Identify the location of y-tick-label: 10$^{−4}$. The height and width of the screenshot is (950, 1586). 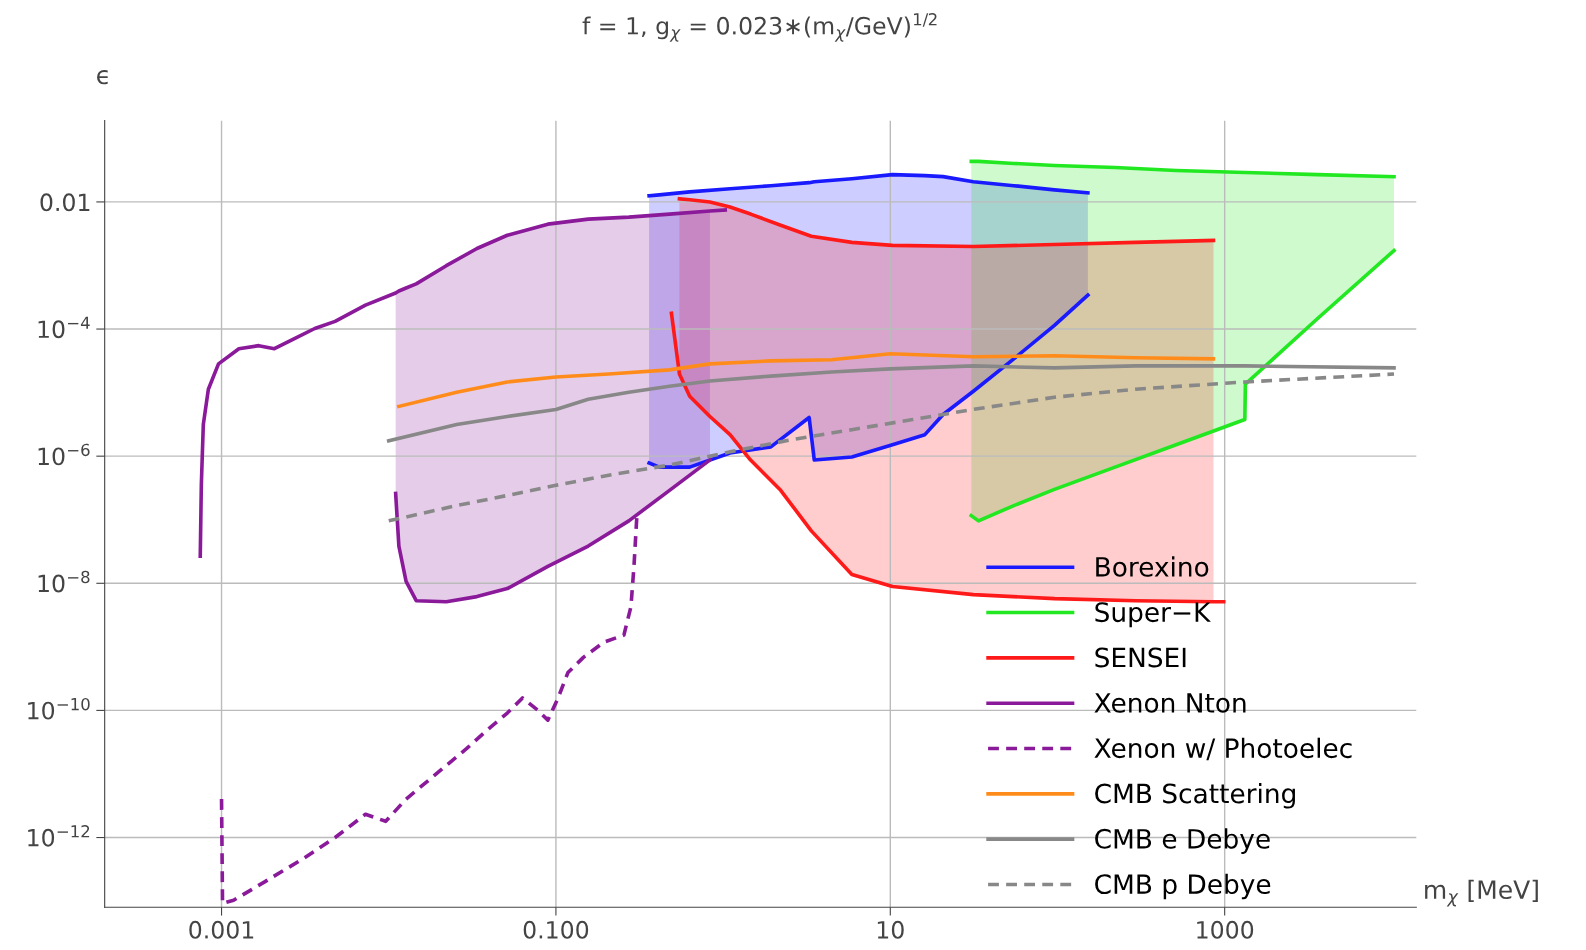
(64, 327).